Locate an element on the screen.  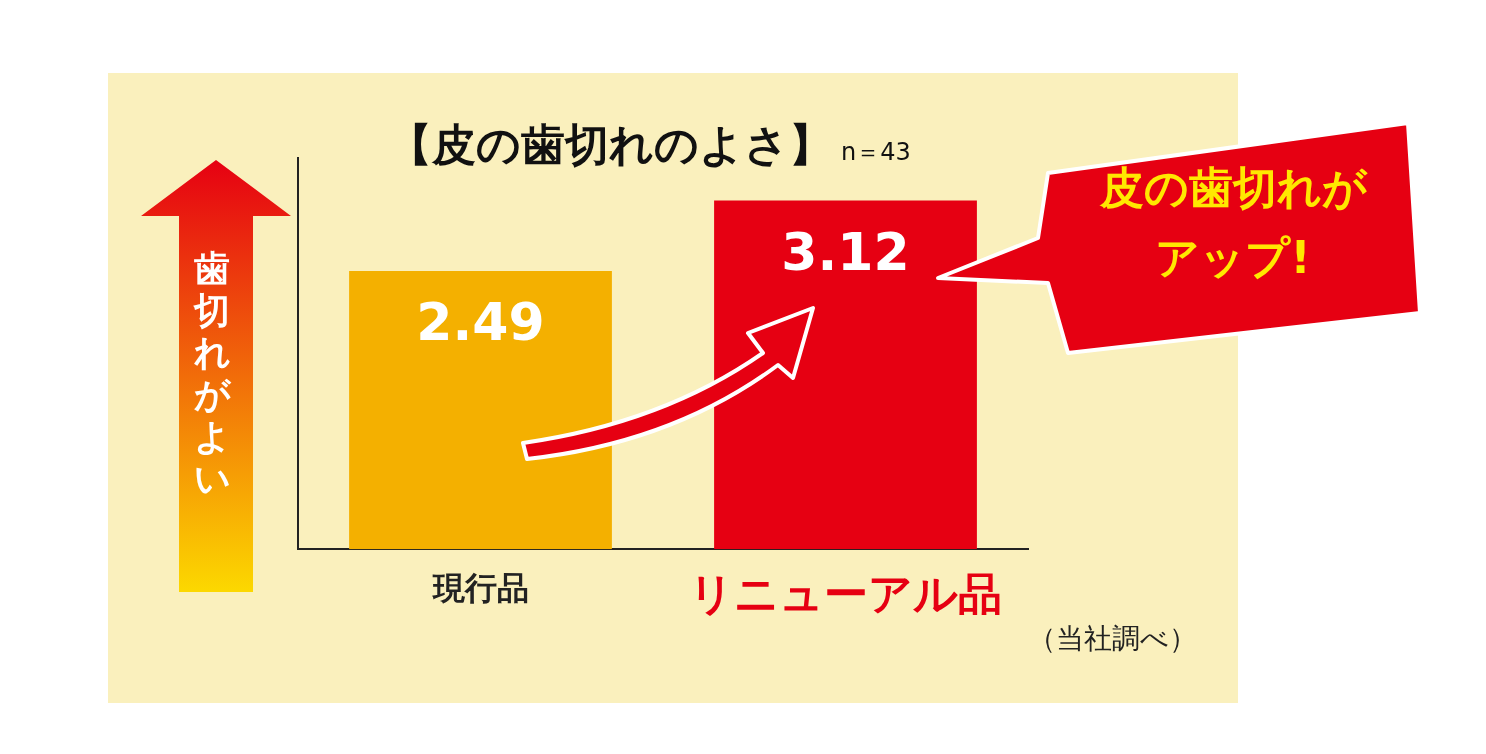
chart-subtitle: n＝43 is located at coordinates (876, 152).